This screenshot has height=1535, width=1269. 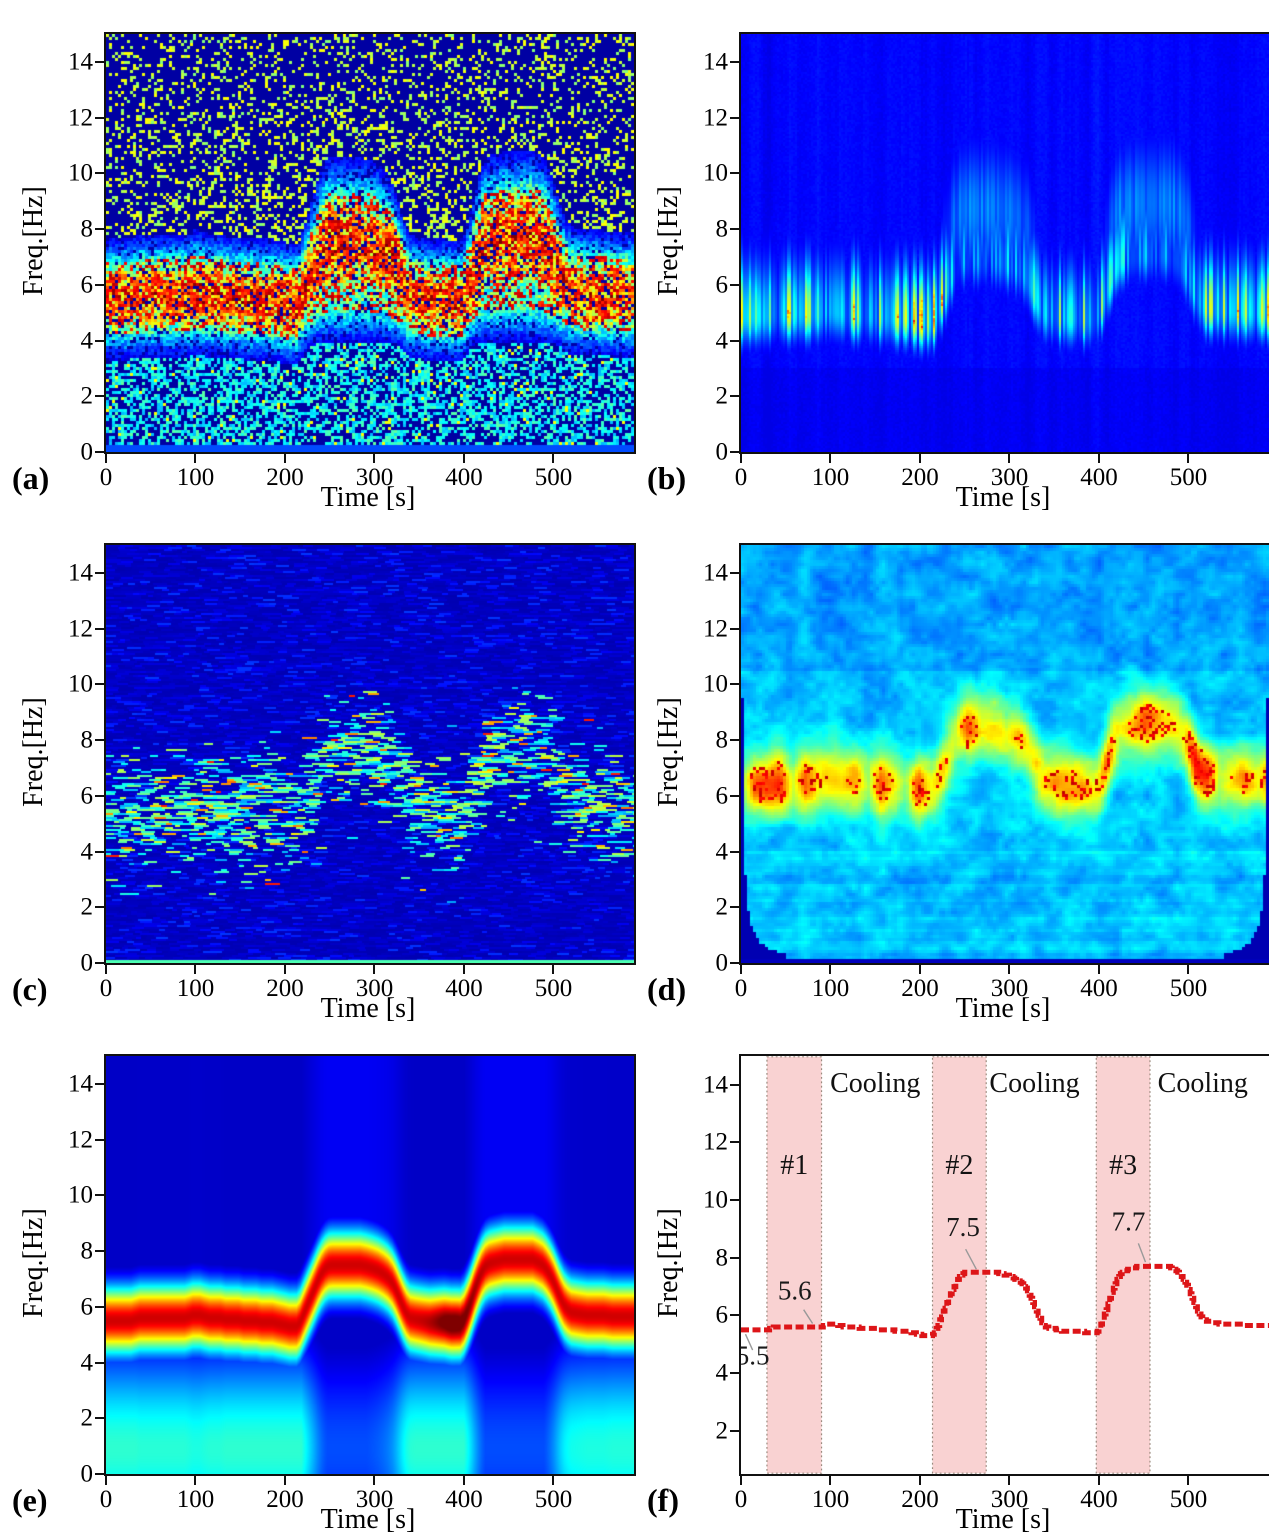 I want to click on panel-letter-c: (c), so click(x=30, y=989).